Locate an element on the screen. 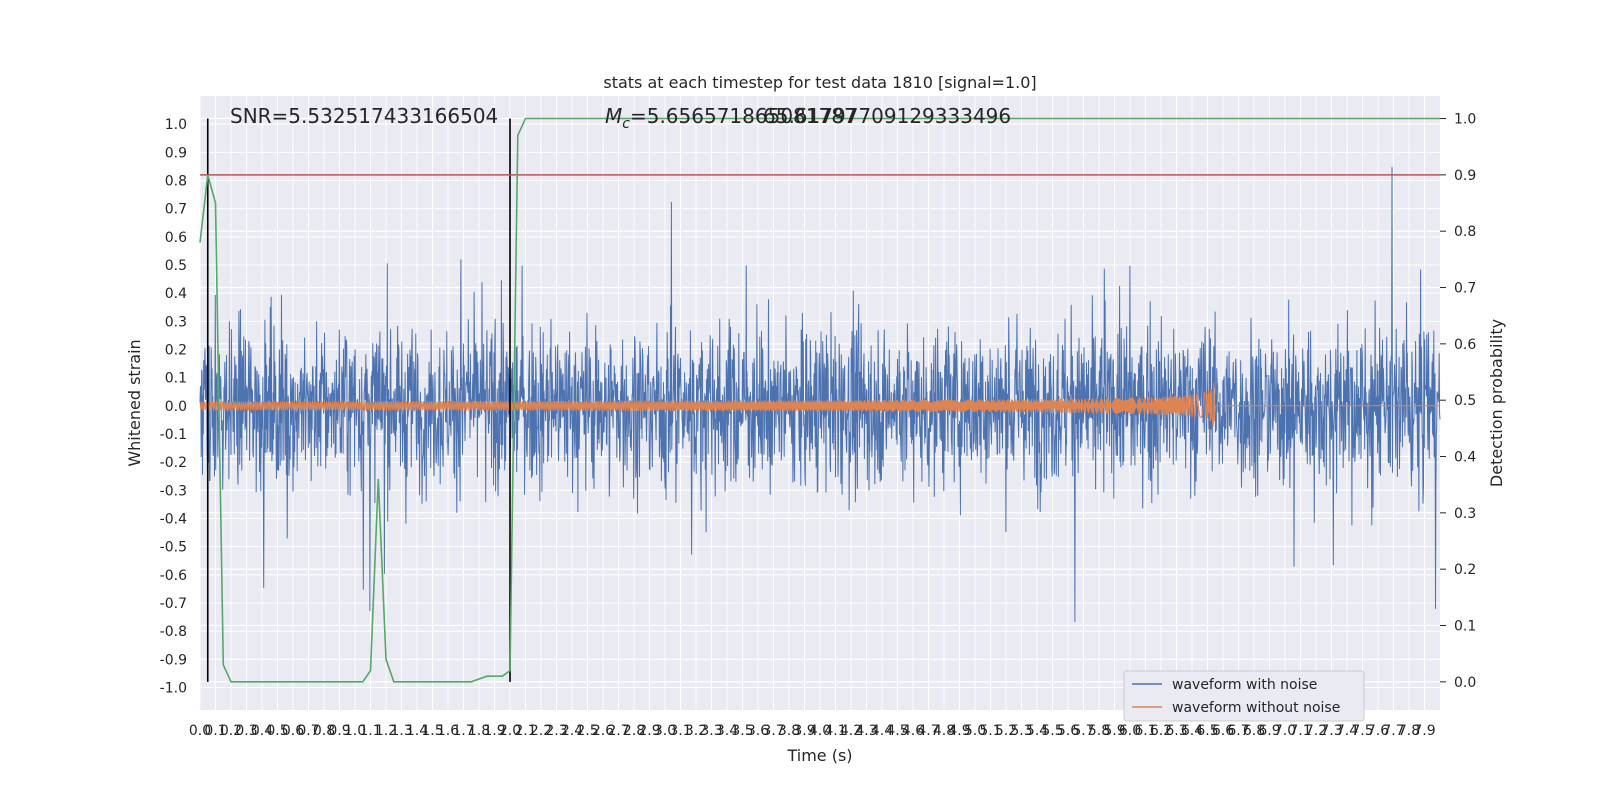 This screenshot has height=800, width=1600. x-tick-label: 3.2 is located at coordinates (696, 731).